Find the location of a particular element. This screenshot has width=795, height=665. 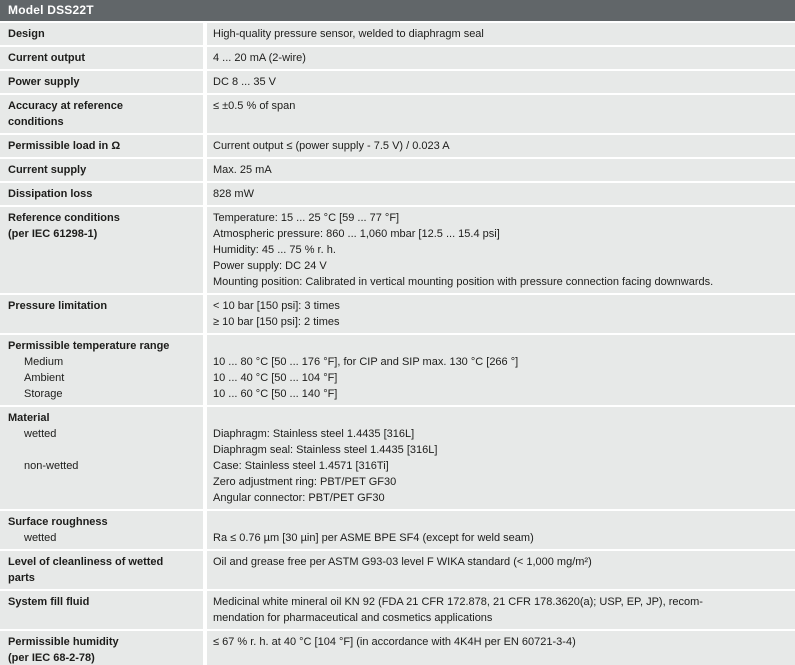

spec-label-line: Material is located at coordinates (29, 418).